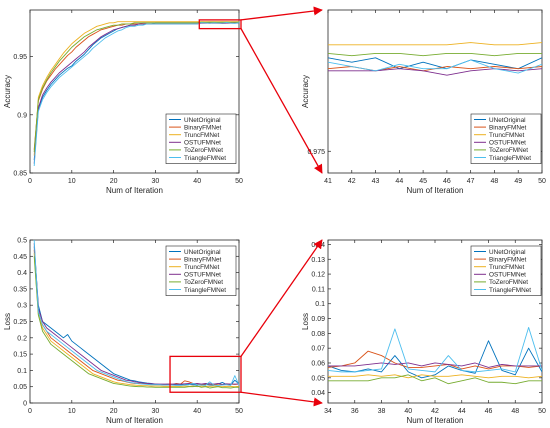 This screenshot has width=550, height=428. Describe the element at coordinates (281, 399) in the screenshot. I see `loss-zoom-arrow-bottom` at that location.